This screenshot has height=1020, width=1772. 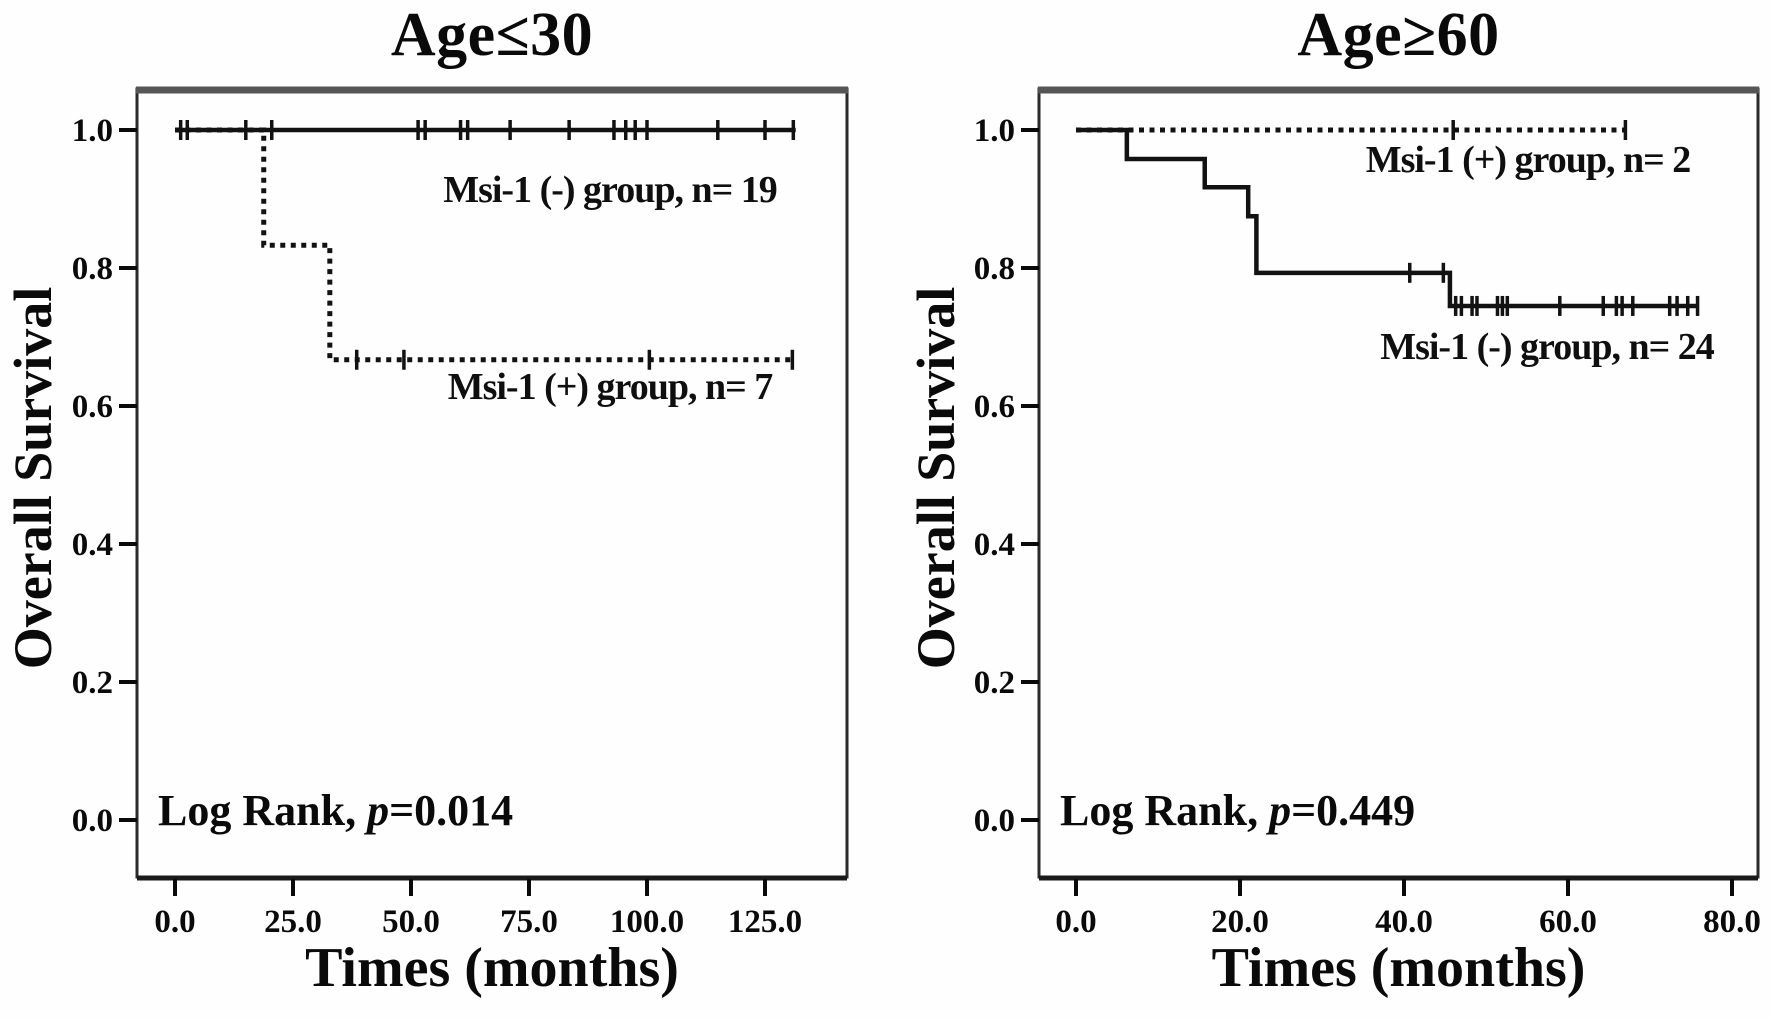 I want to click on tick-label: 80.0, so click(x=1732, y=922).